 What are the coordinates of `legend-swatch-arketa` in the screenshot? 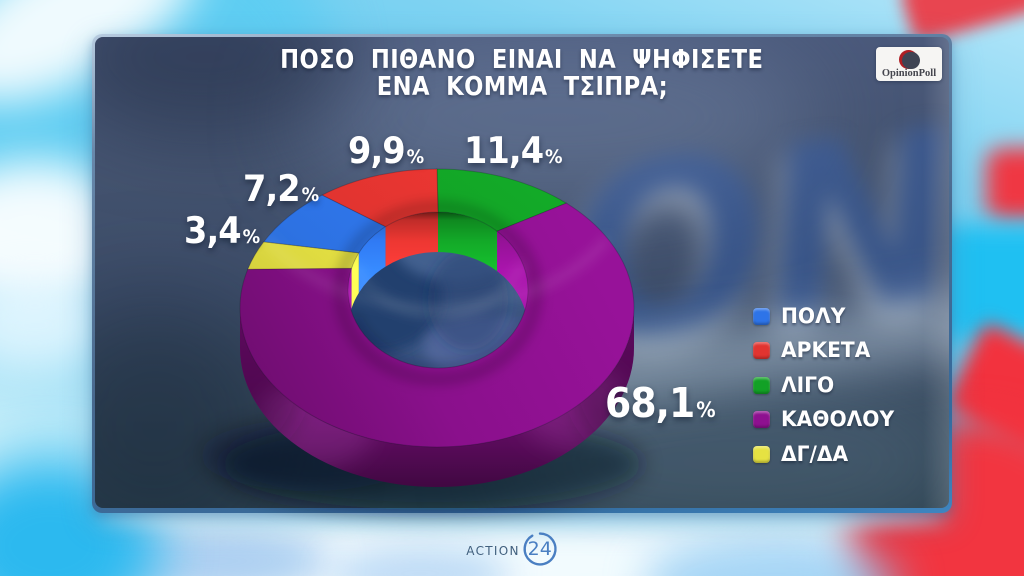 It's located at (761, 351).